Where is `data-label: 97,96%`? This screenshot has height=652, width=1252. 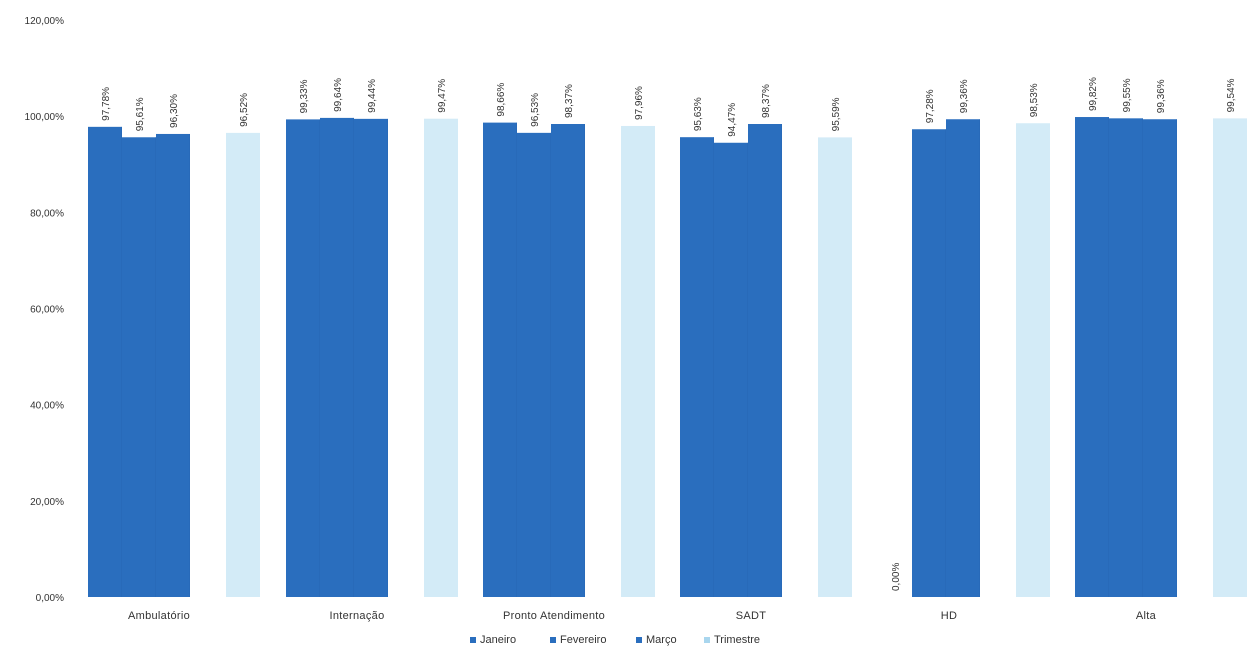 data-label: 97,96% is located at coordinates (639, 103).